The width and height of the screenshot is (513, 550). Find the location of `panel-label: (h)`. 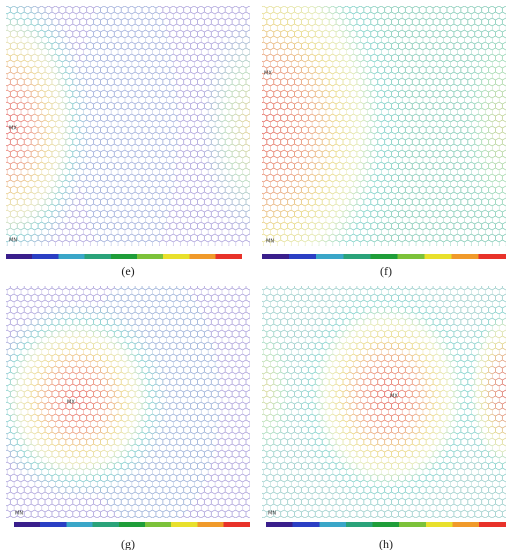

panel-label: (h) is located at coordinates (386, 543).